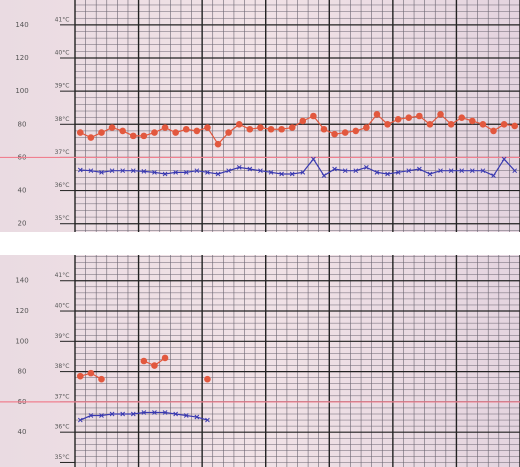  Describe the element at coordinates (62, 427) in the screenshot. I see `y2-tick-label: 36°C` at that location.